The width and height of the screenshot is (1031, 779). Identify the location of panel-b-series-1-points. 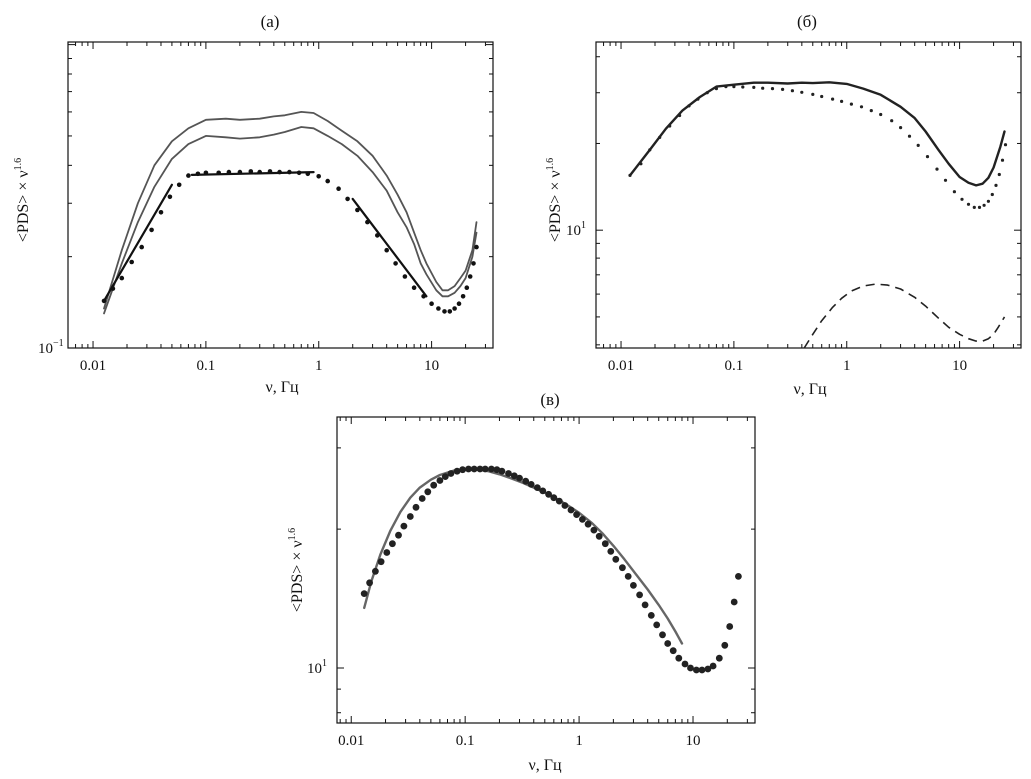
(818, 147).